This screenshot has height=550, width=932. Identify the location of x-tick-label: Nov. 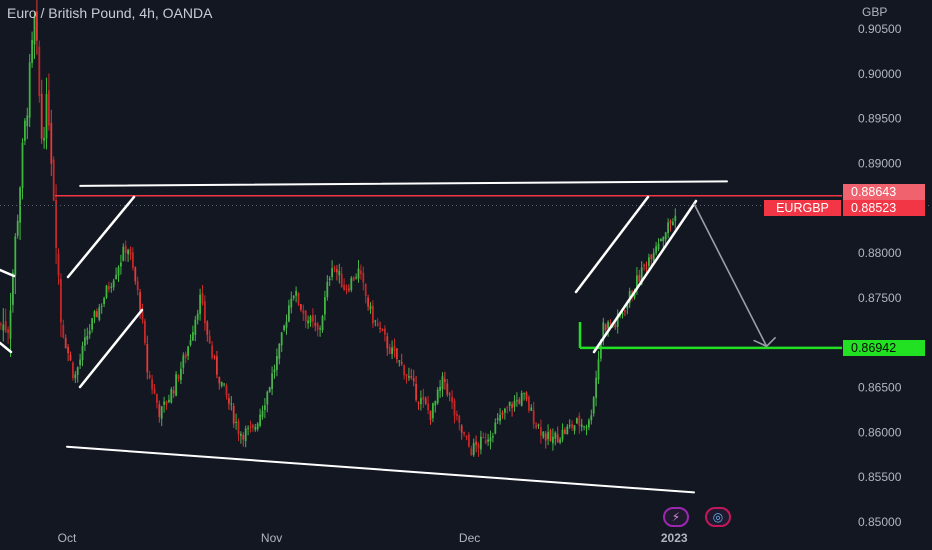
(271, 538).